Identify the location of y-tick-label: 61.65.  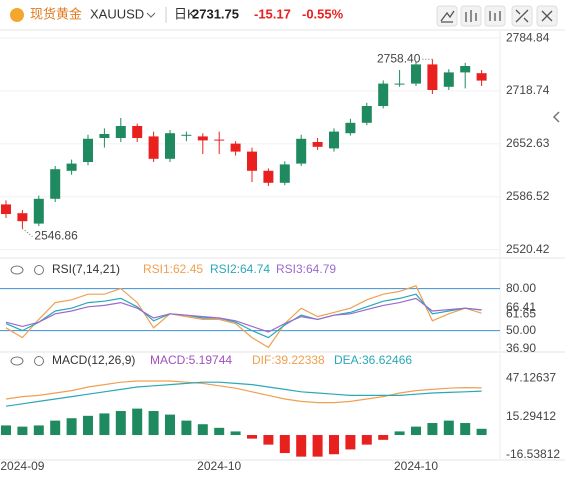
(521, 313).